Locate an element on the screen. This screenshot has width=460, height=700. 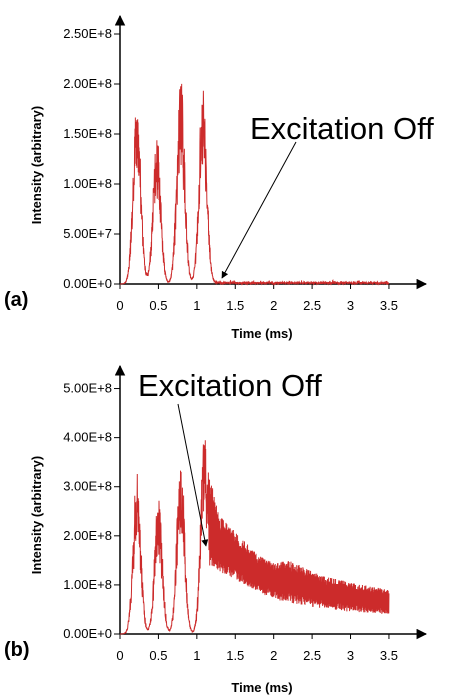
panel-b-annotation-arrow is located at coordinates (193, 475).